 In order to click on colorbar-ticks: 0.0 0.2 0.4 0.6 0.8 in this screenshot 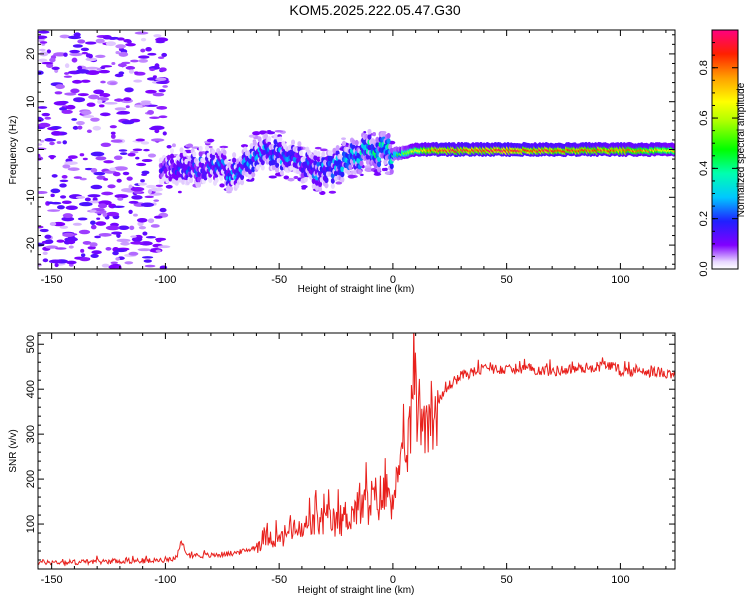, I will do `click(718, 159)`.